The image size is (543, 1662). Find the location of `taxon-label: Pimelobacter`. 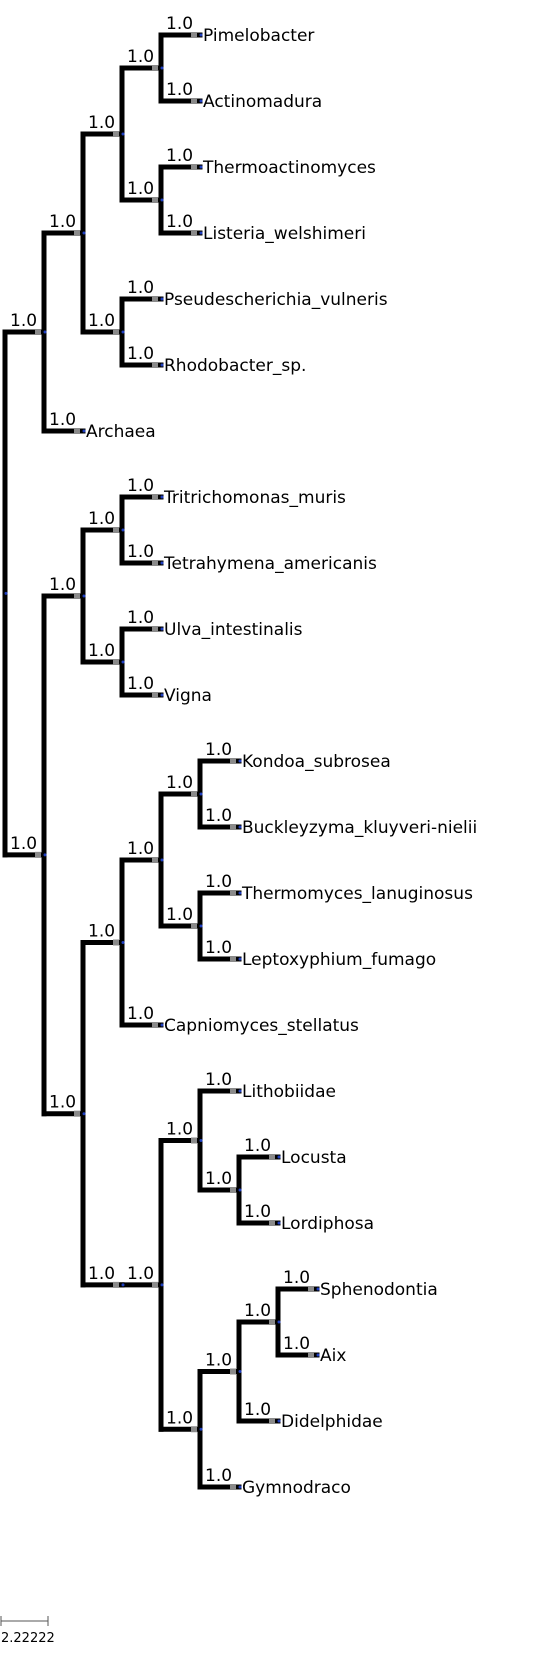

taxon-label: Pimelobacter is located at coordinates (258, 36).